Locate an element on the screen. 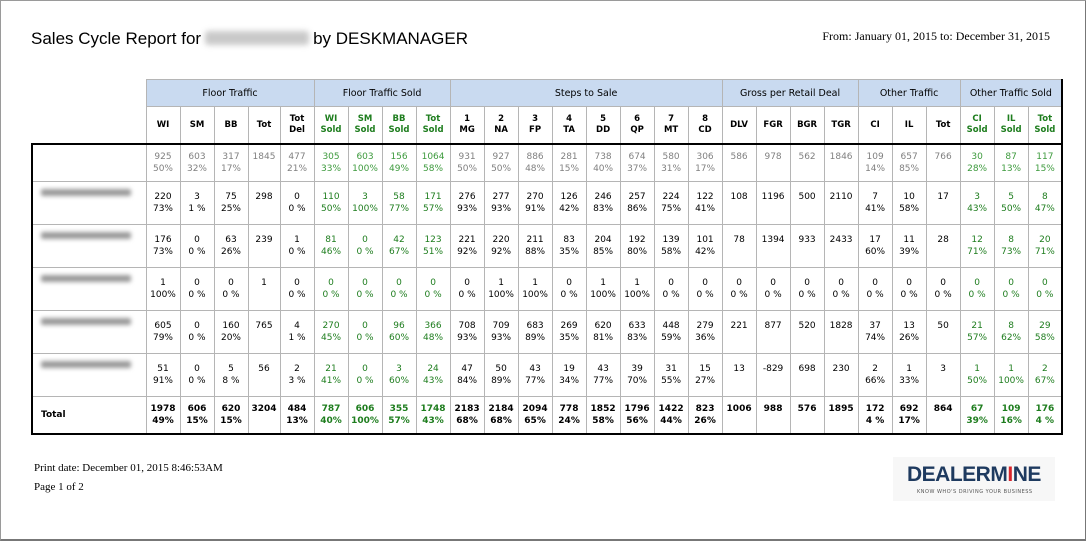 This screenshot has height=541, width=1086. table-cell: 15 27% is located at coordinates (705, 375).